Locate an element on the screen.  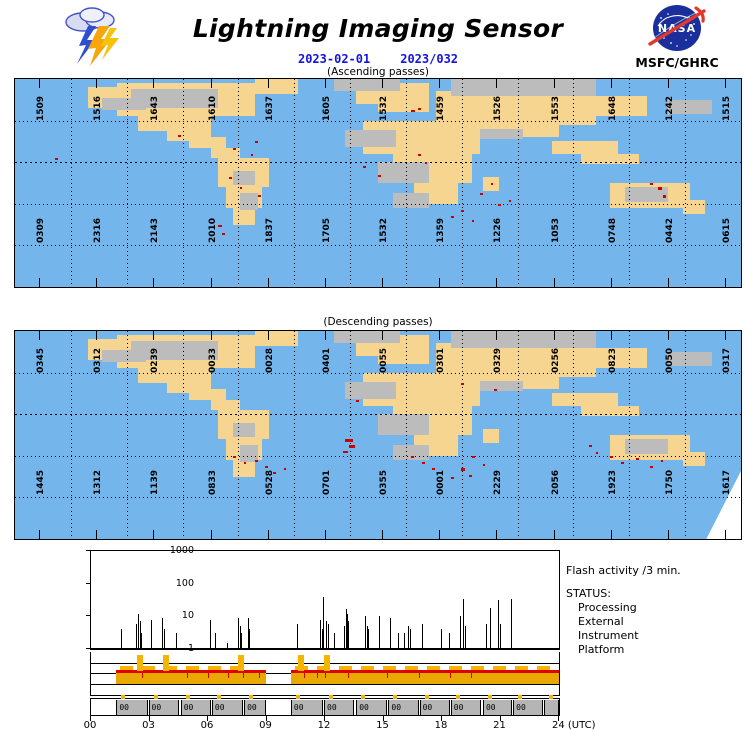
orbit-time-label-top: 0301 is located at coordinates (441, 360).